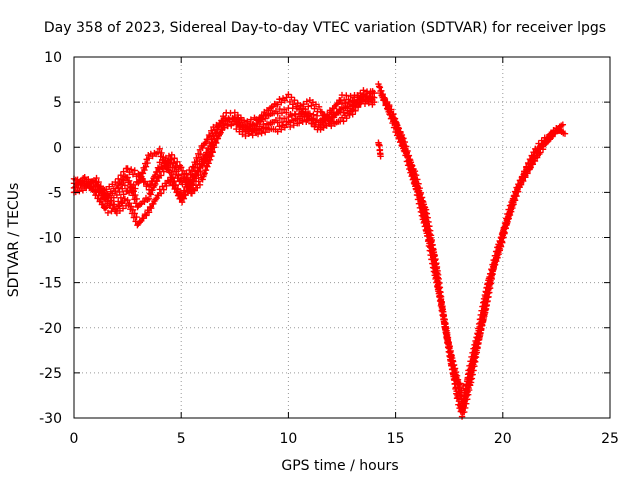 This screenshot has height=480, width=640. What do you see at coordinates (50, 329) in the screenshot?
I see `y-tick-label: -20` at bounding box center [50, 329].